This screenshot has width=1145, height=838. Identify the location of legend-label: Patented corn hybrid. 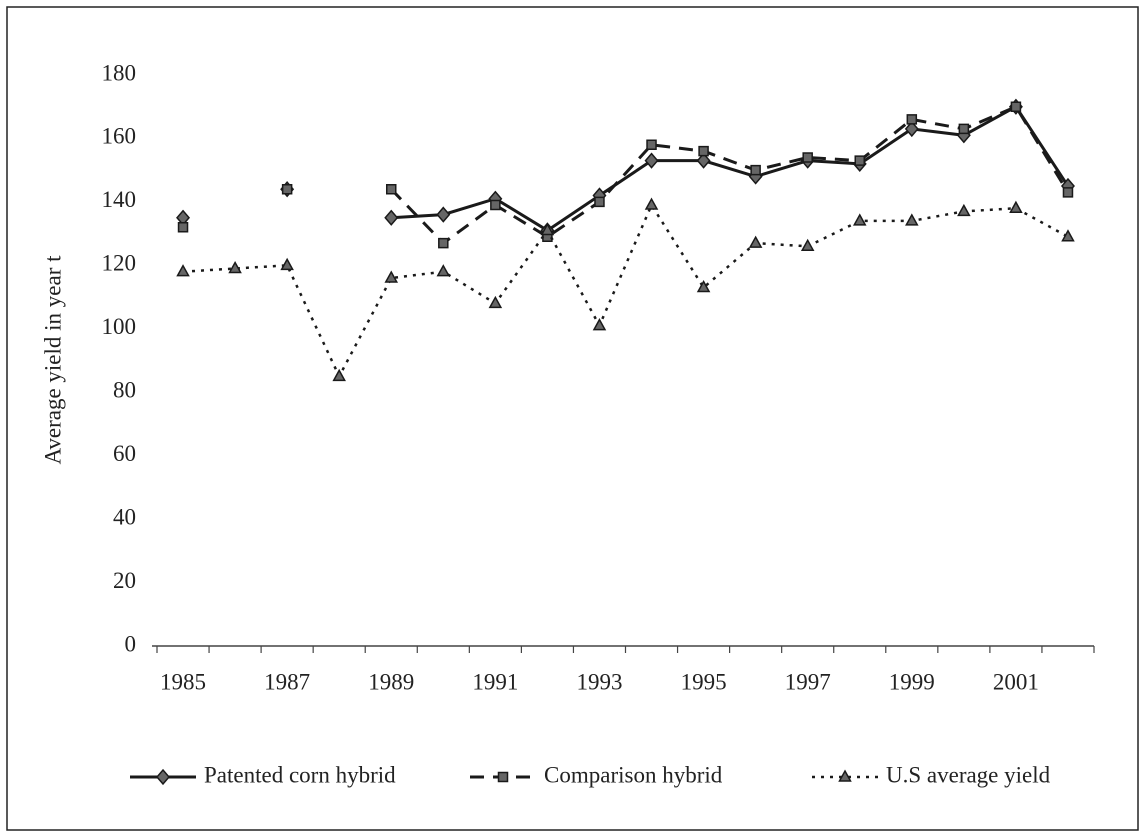
(300, 774).